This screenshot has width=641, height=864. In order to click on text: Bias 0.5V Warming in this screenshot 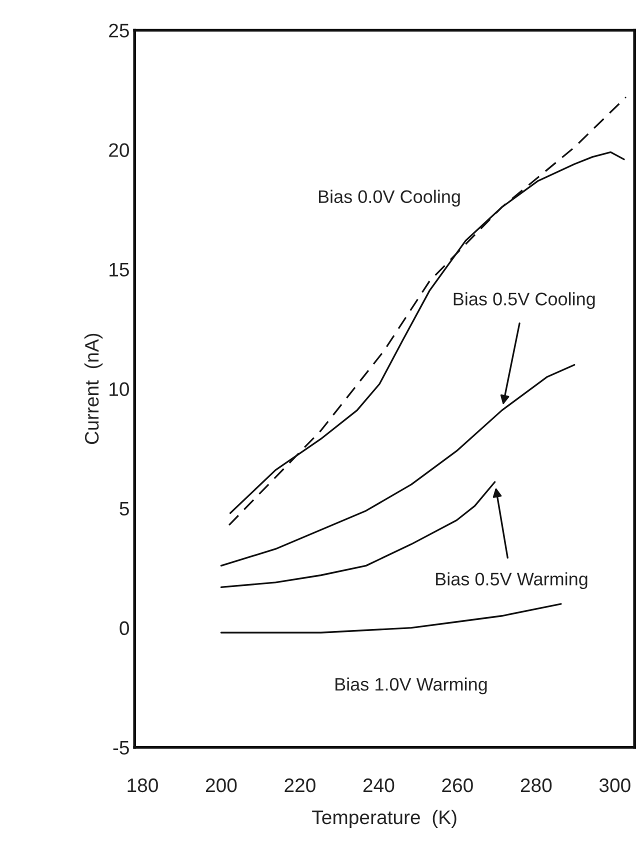, I will do `click(512, 581)`.